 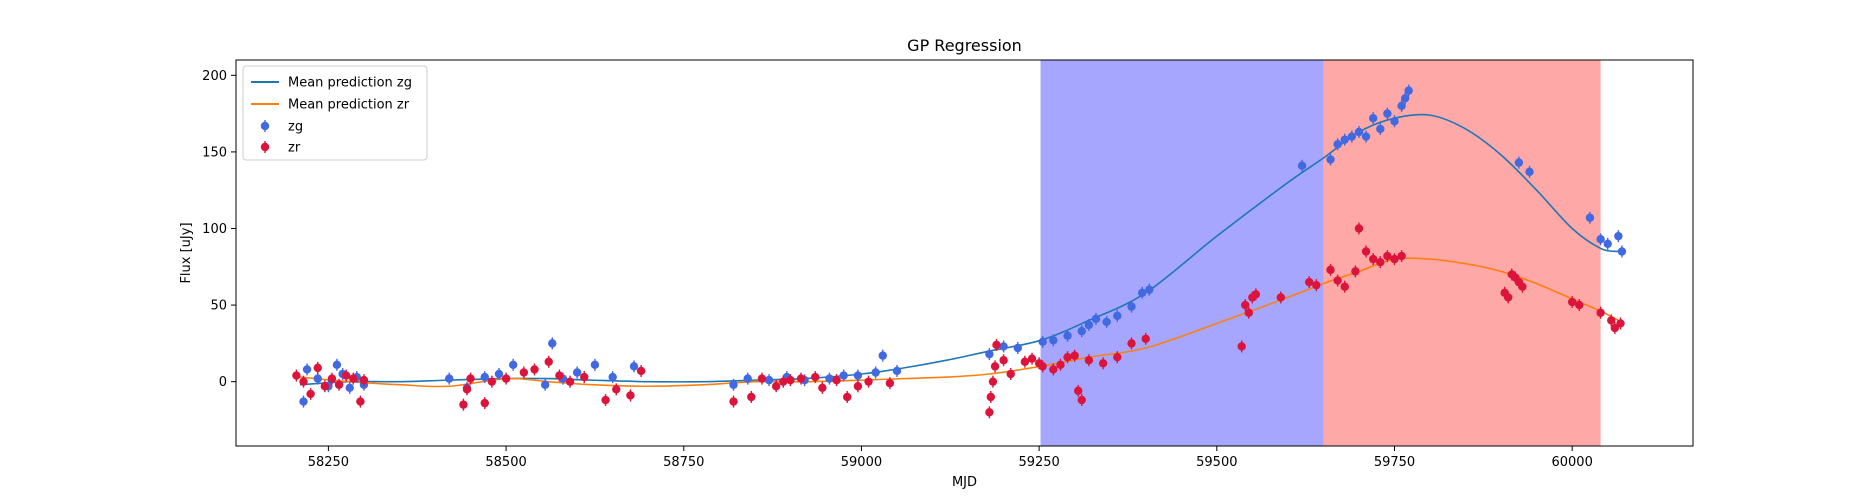 I want to click on x-tick-label: 59500, so click(x=1216, y=462).